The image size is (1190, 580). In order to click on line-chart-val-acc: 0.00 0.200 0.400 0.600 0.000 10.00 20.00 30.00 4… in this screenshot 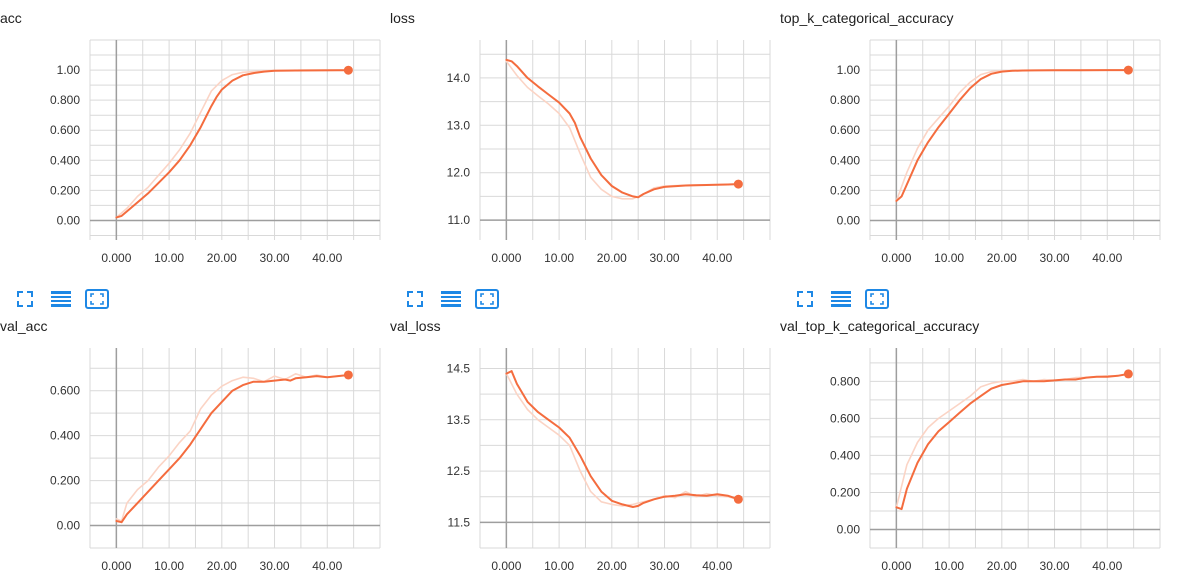, I will do `click(192, 458)`.